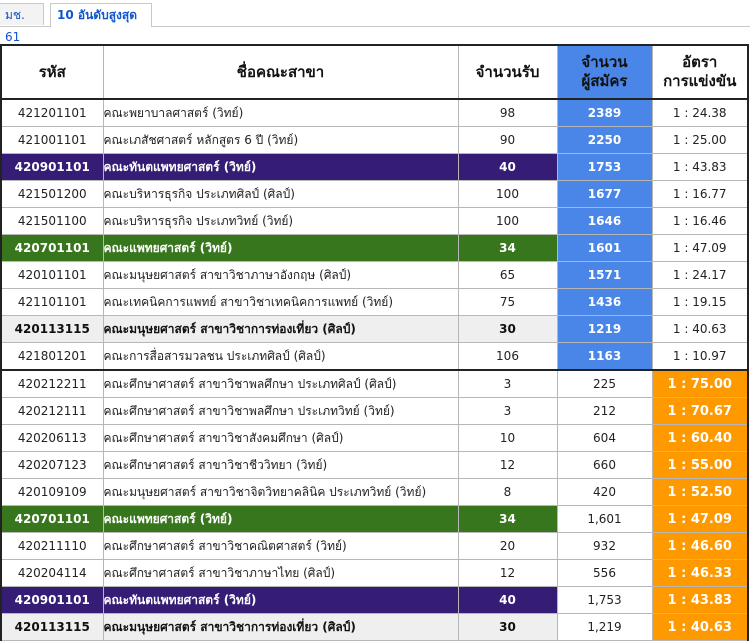 This screenshot has width=750, height=641. What do you see at coordinates (604, 302) in the screenshot?
I see `cell-applicants: 1436` at bounding box center [604, 302].